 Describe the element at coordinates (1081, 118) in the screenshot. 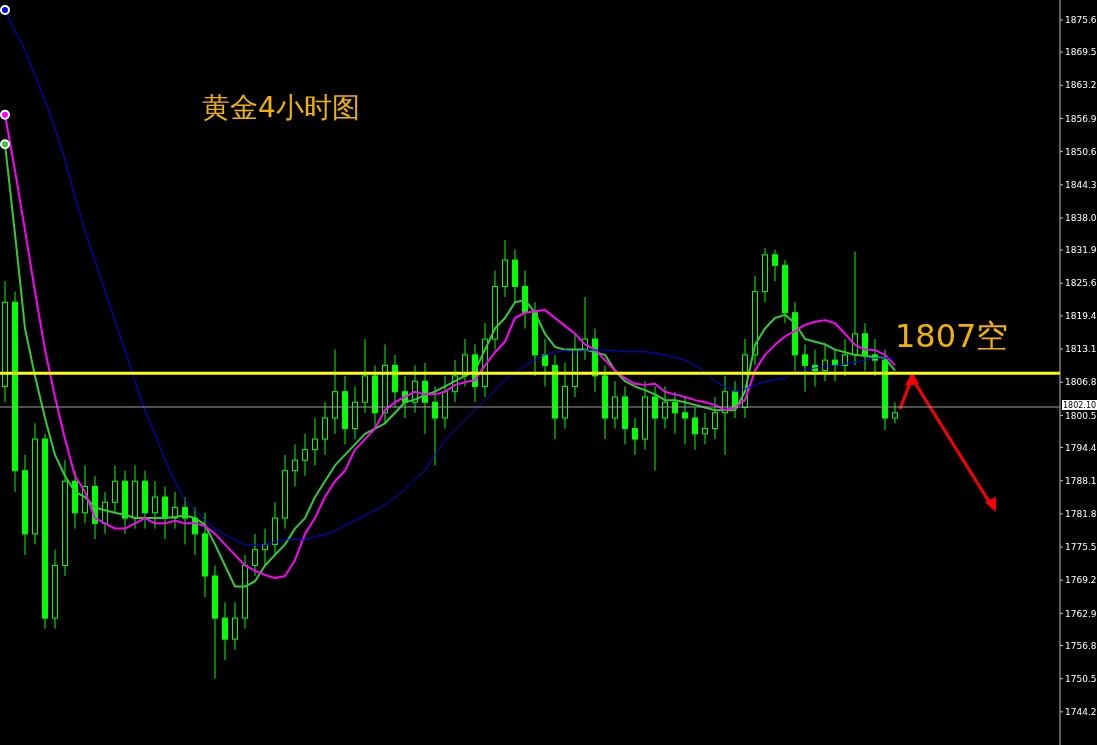

I see `y-tick-label: 1856.9` at that location.